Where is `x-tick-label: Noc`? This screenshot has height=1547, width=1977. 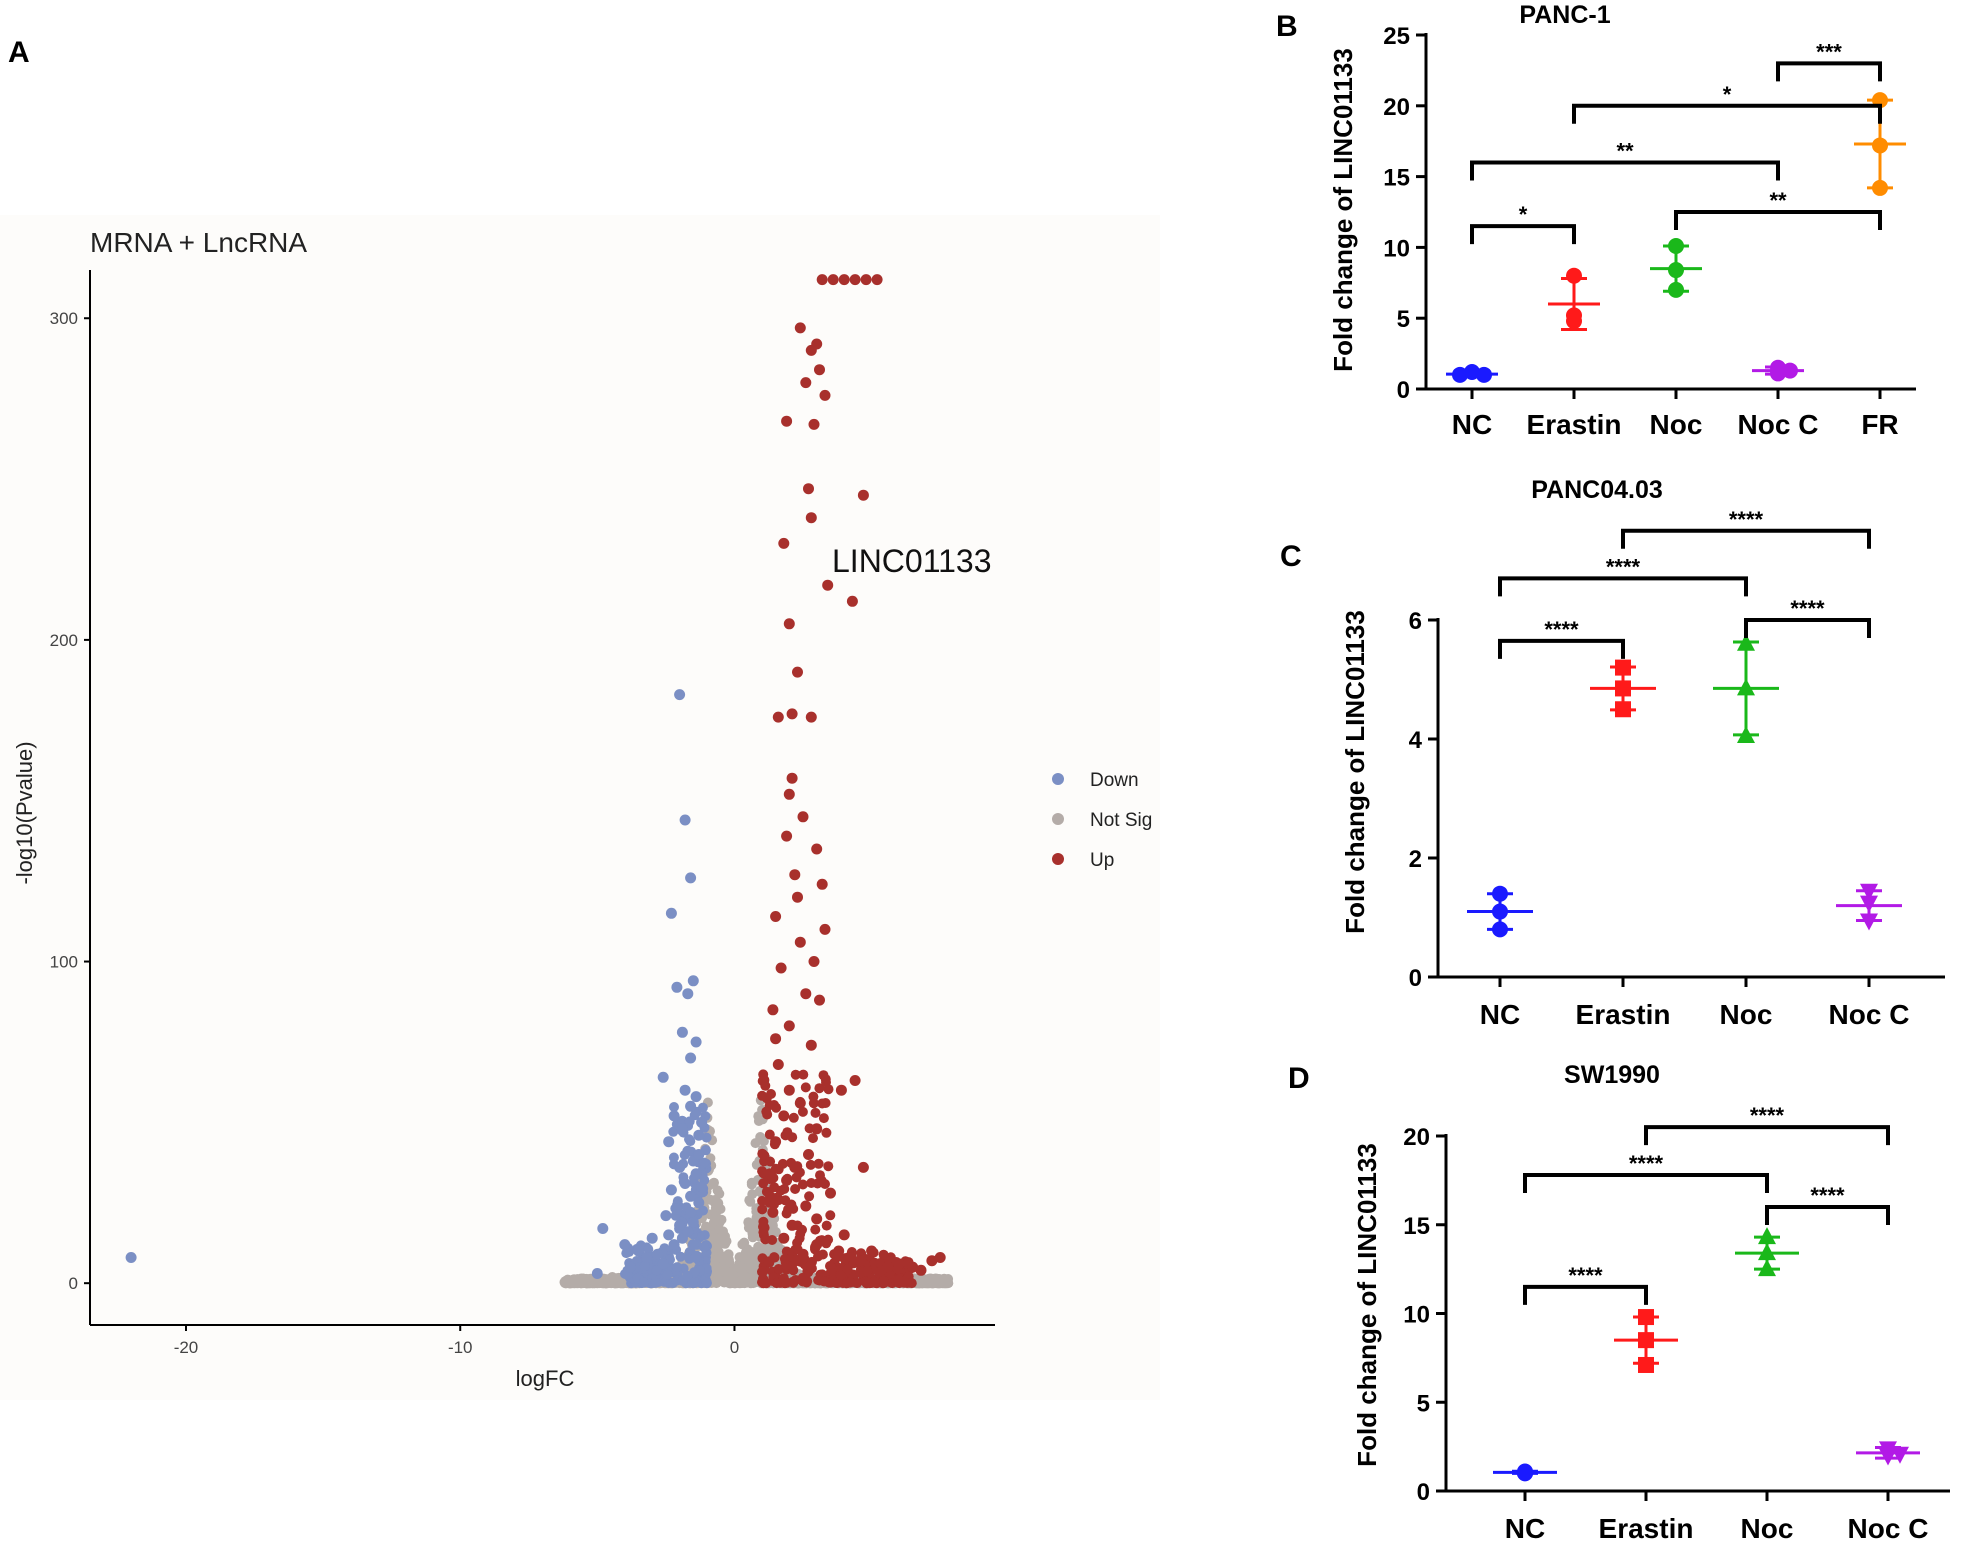 x-tick-label: Noc is located at coordinates (1746, 1014).